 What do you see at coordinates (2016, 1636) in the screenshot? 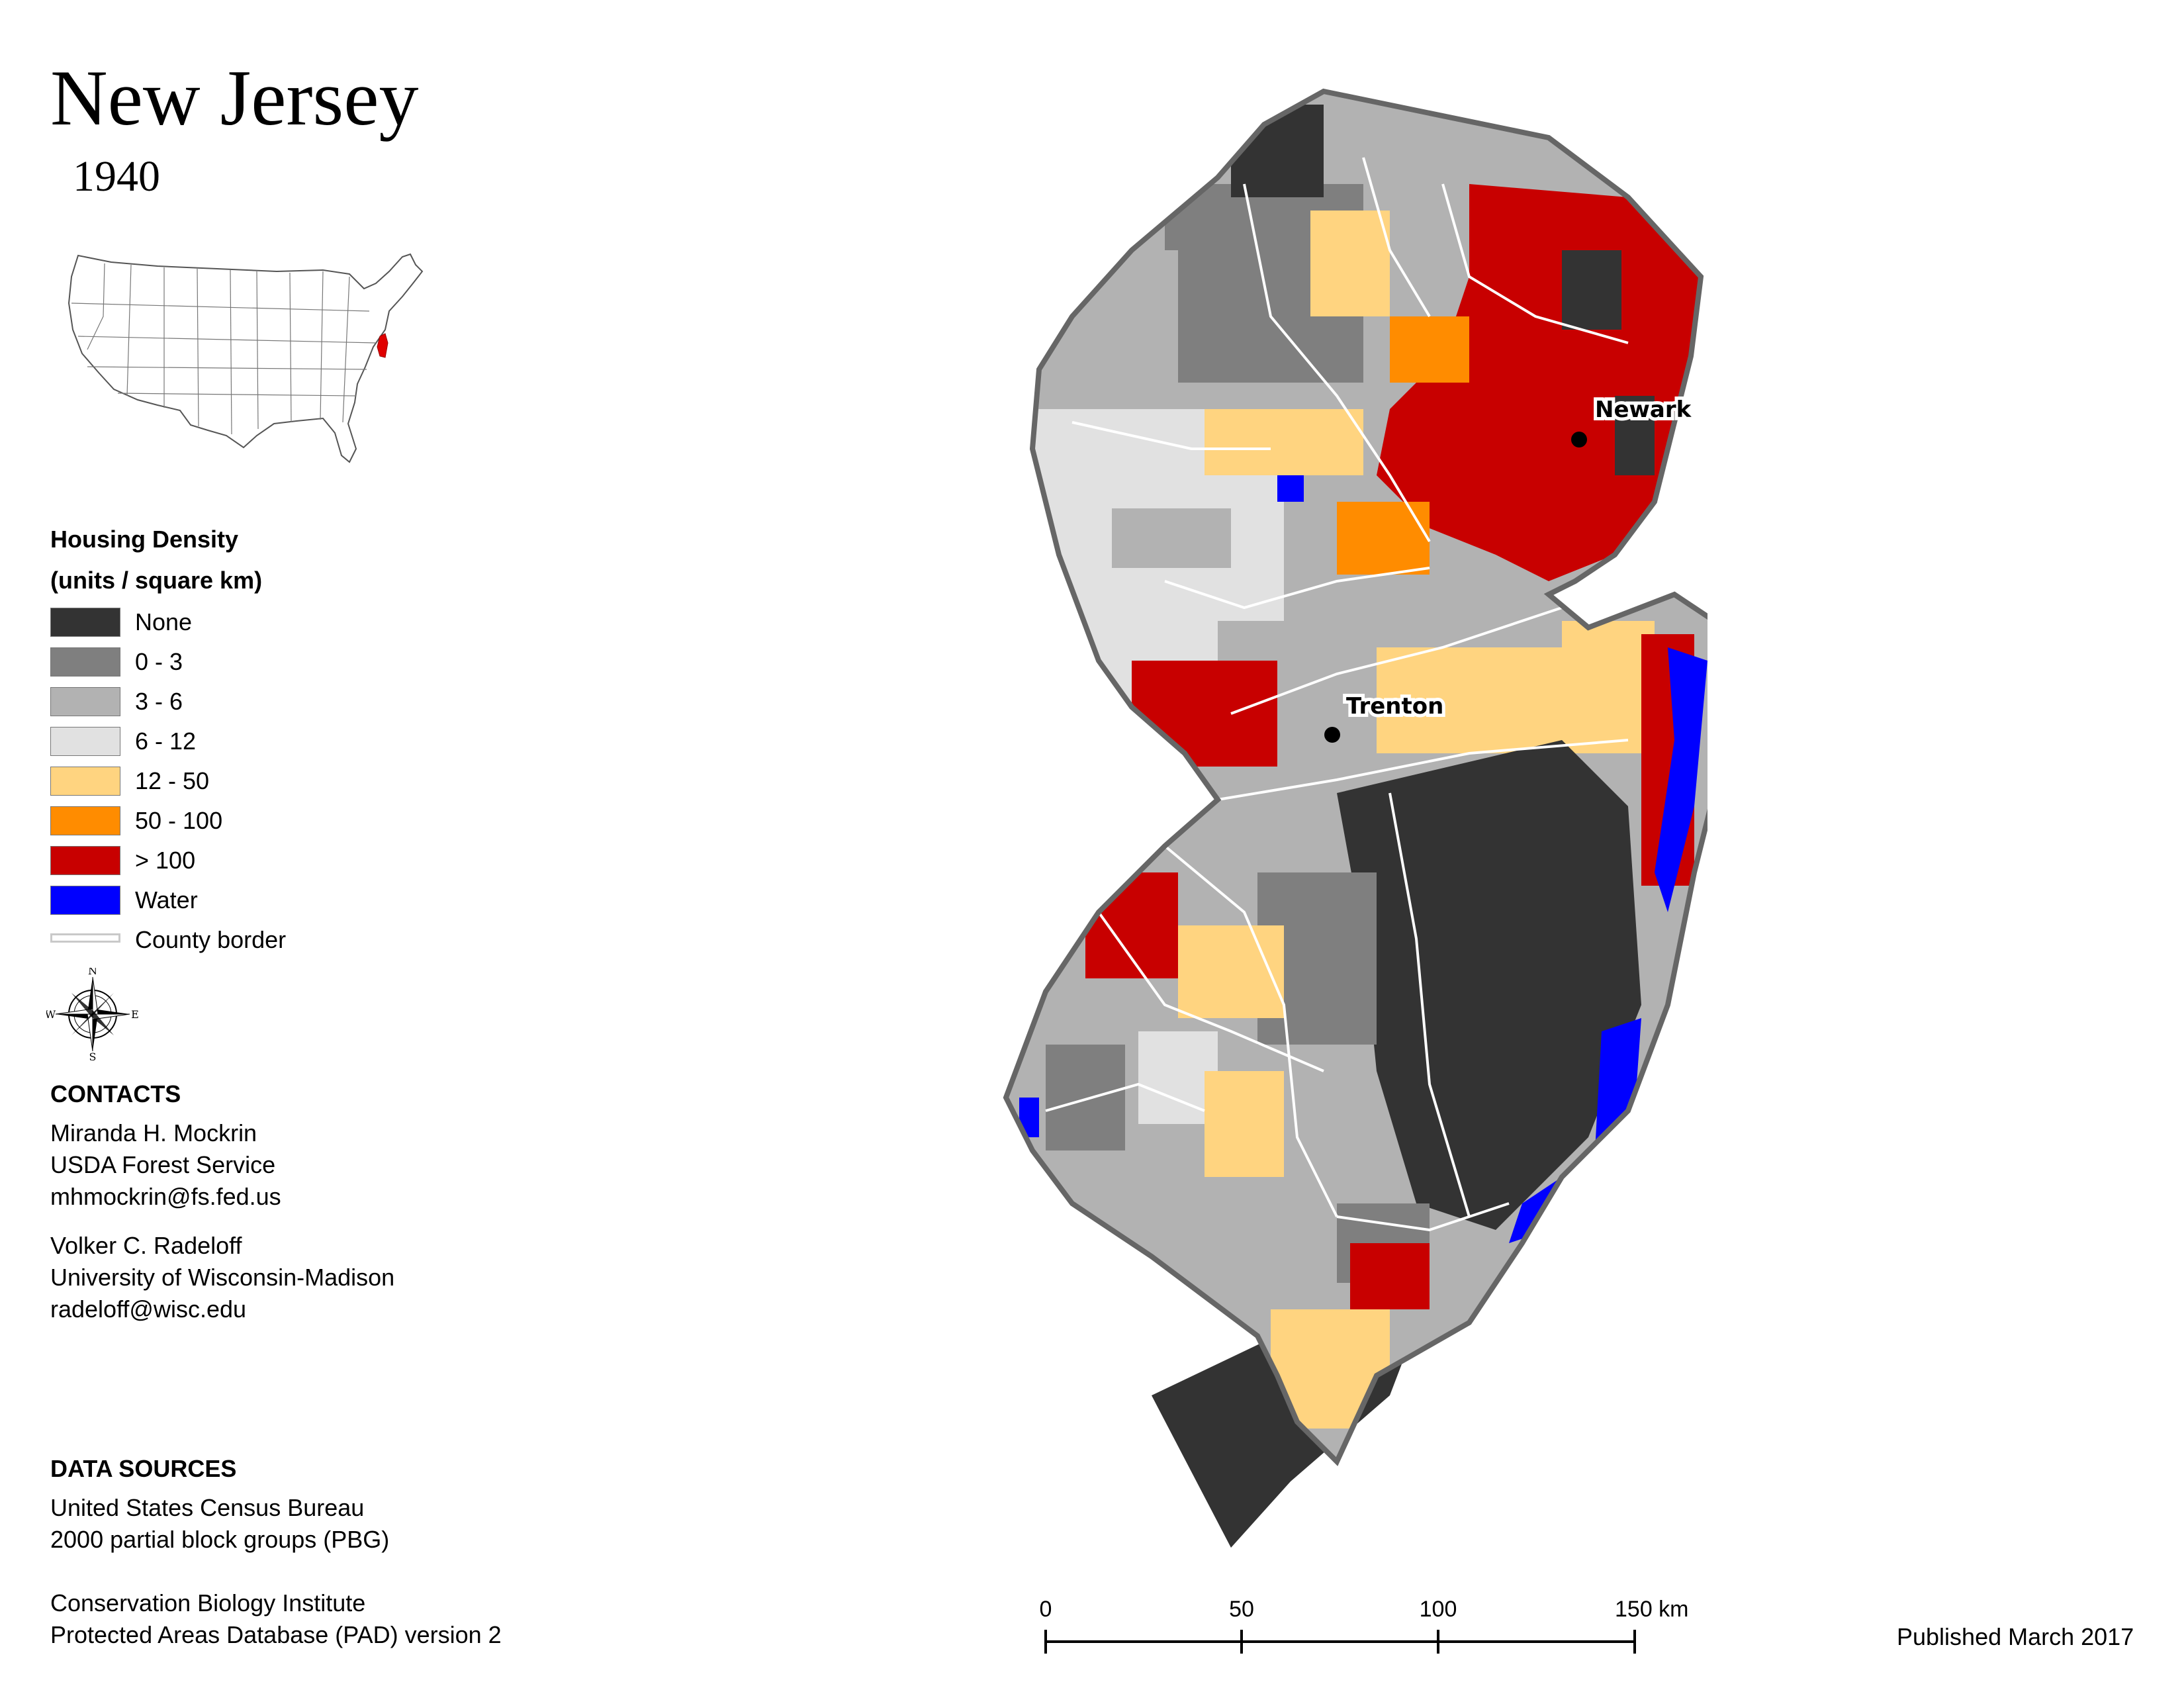
I see `published-date: Published March 2017` at bounding box center [2016, 1636].